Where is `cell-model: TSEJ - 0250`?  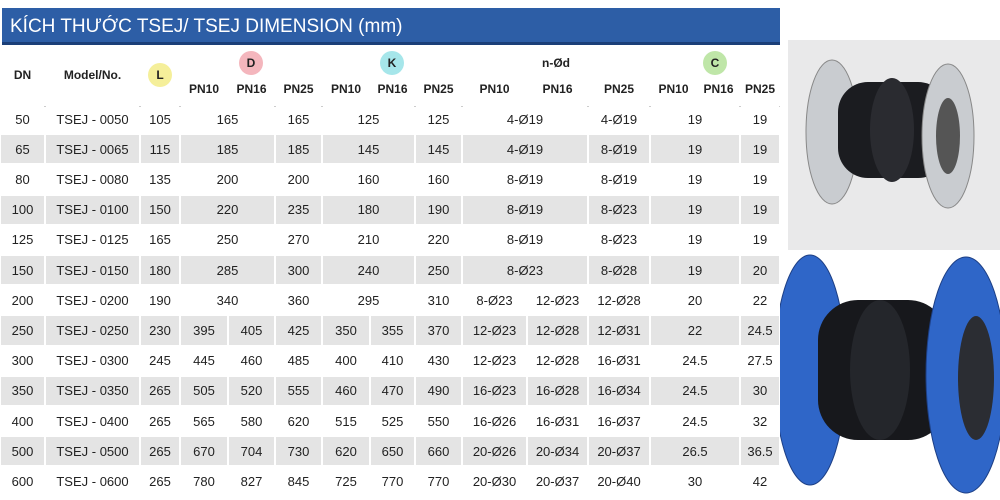
cell-model: TSEJ - 0250 is located at coordinates (92, 330).